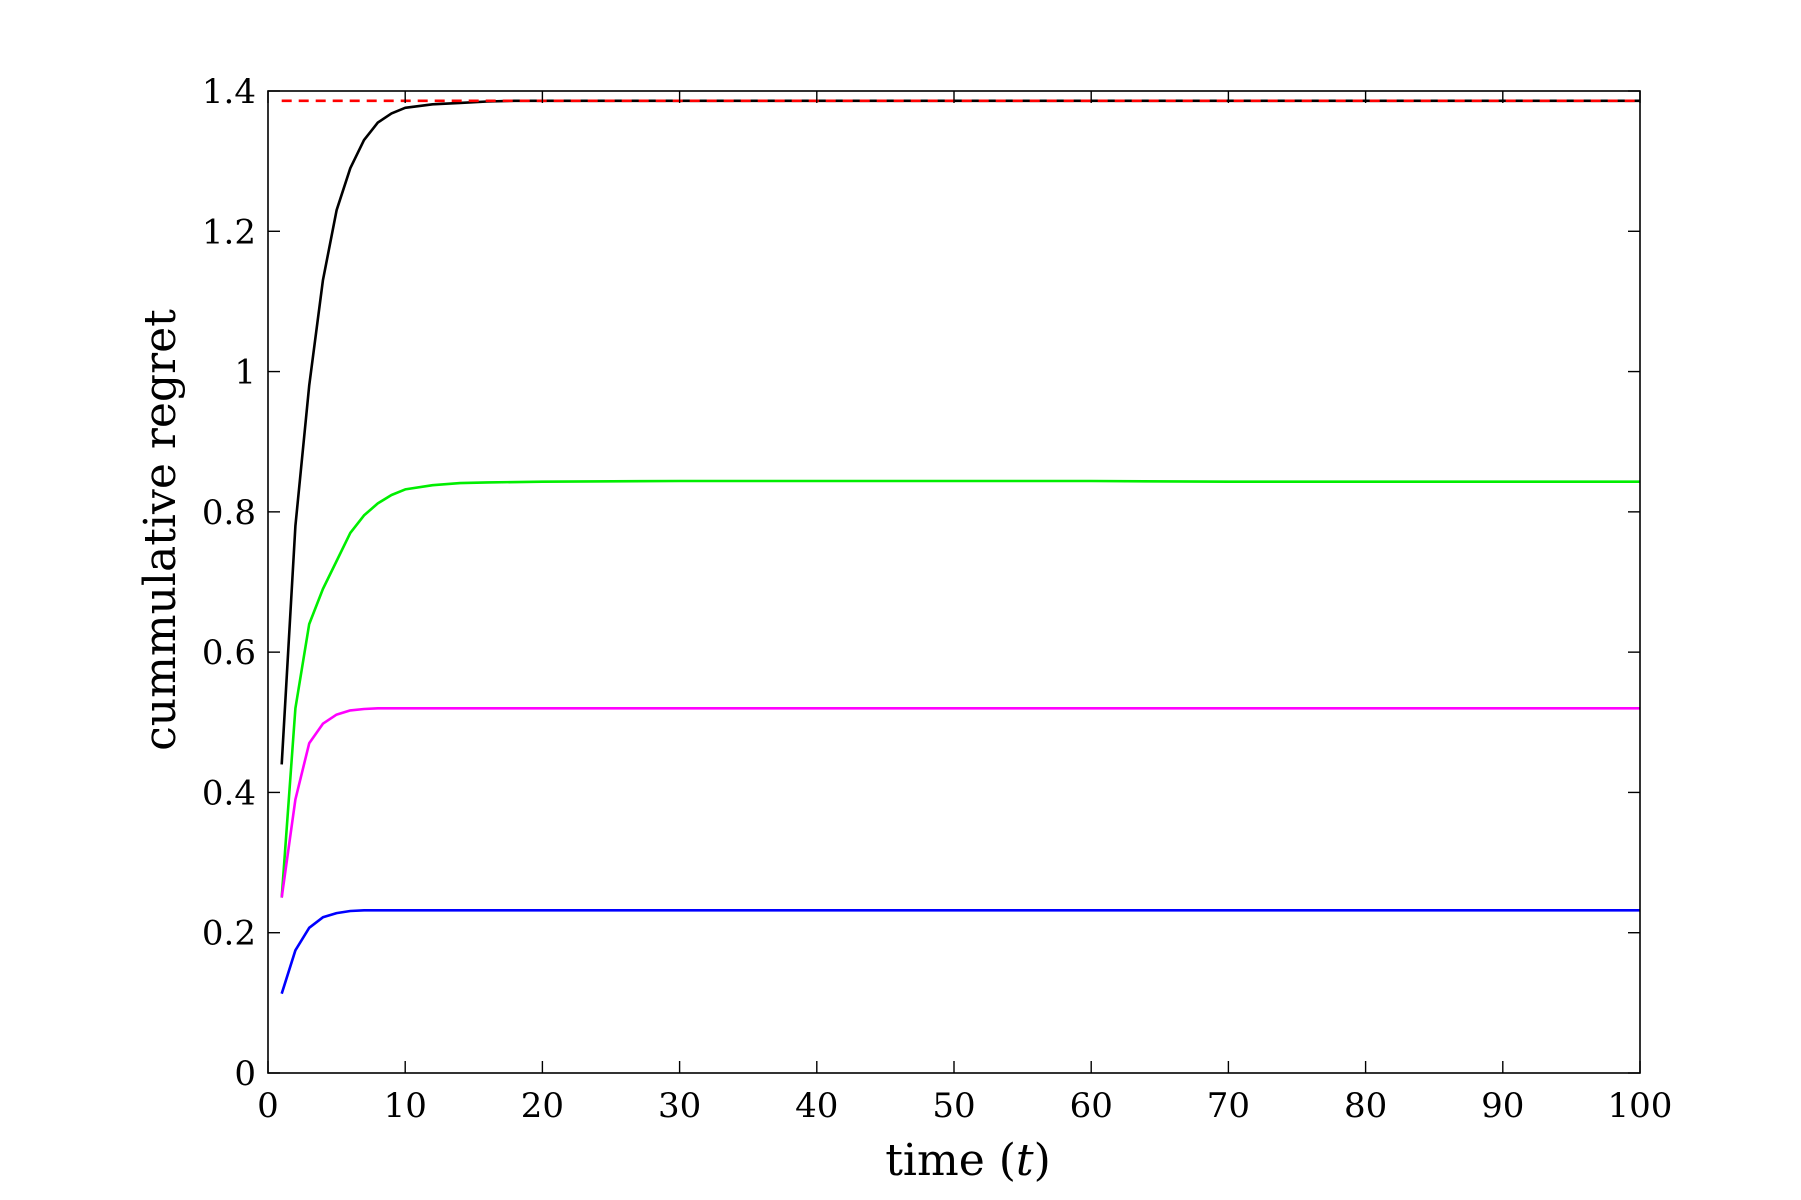 This screenshot has width=1801, height=1200. What do you see at coordinates (160, 530) in the screenshot?
I see `y-axis-label: cummulative regret` at bounding box center [160, 530].